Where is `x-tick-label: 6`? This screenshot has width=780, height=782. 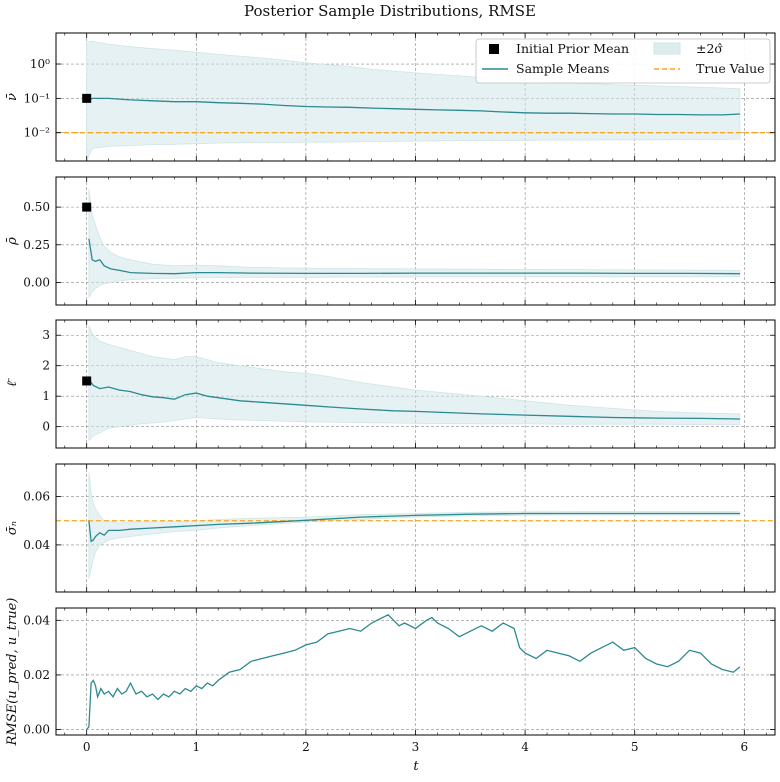
x-tick-label: 6 is located at coordinates (744, 747).